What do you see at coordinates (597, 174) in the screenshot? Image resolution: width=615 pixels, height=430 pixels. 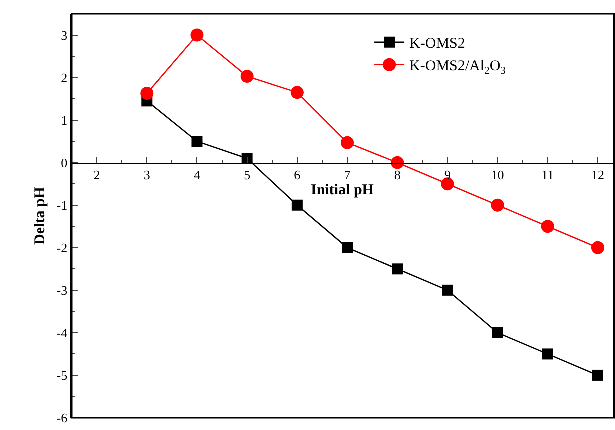 I see `x-tick-label: 12` at bounding box center [597, 174].